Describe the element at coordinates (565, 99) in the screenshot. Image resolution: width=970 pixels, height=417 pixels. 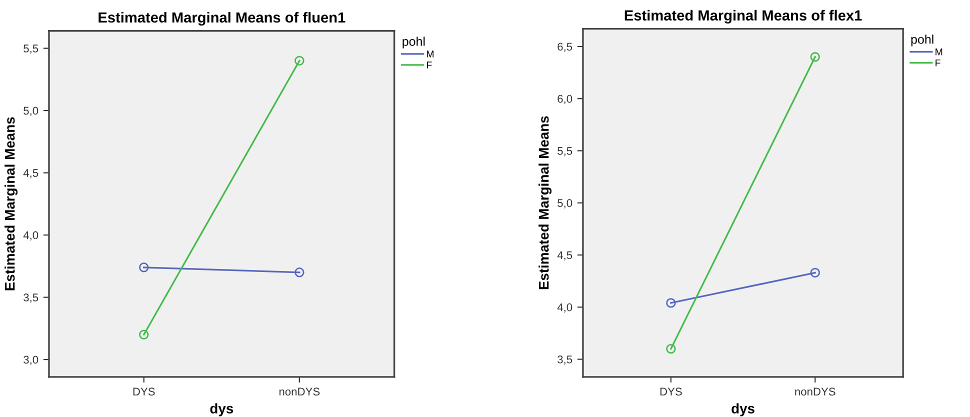
I see `y-tick-label: 6,0` at that location.